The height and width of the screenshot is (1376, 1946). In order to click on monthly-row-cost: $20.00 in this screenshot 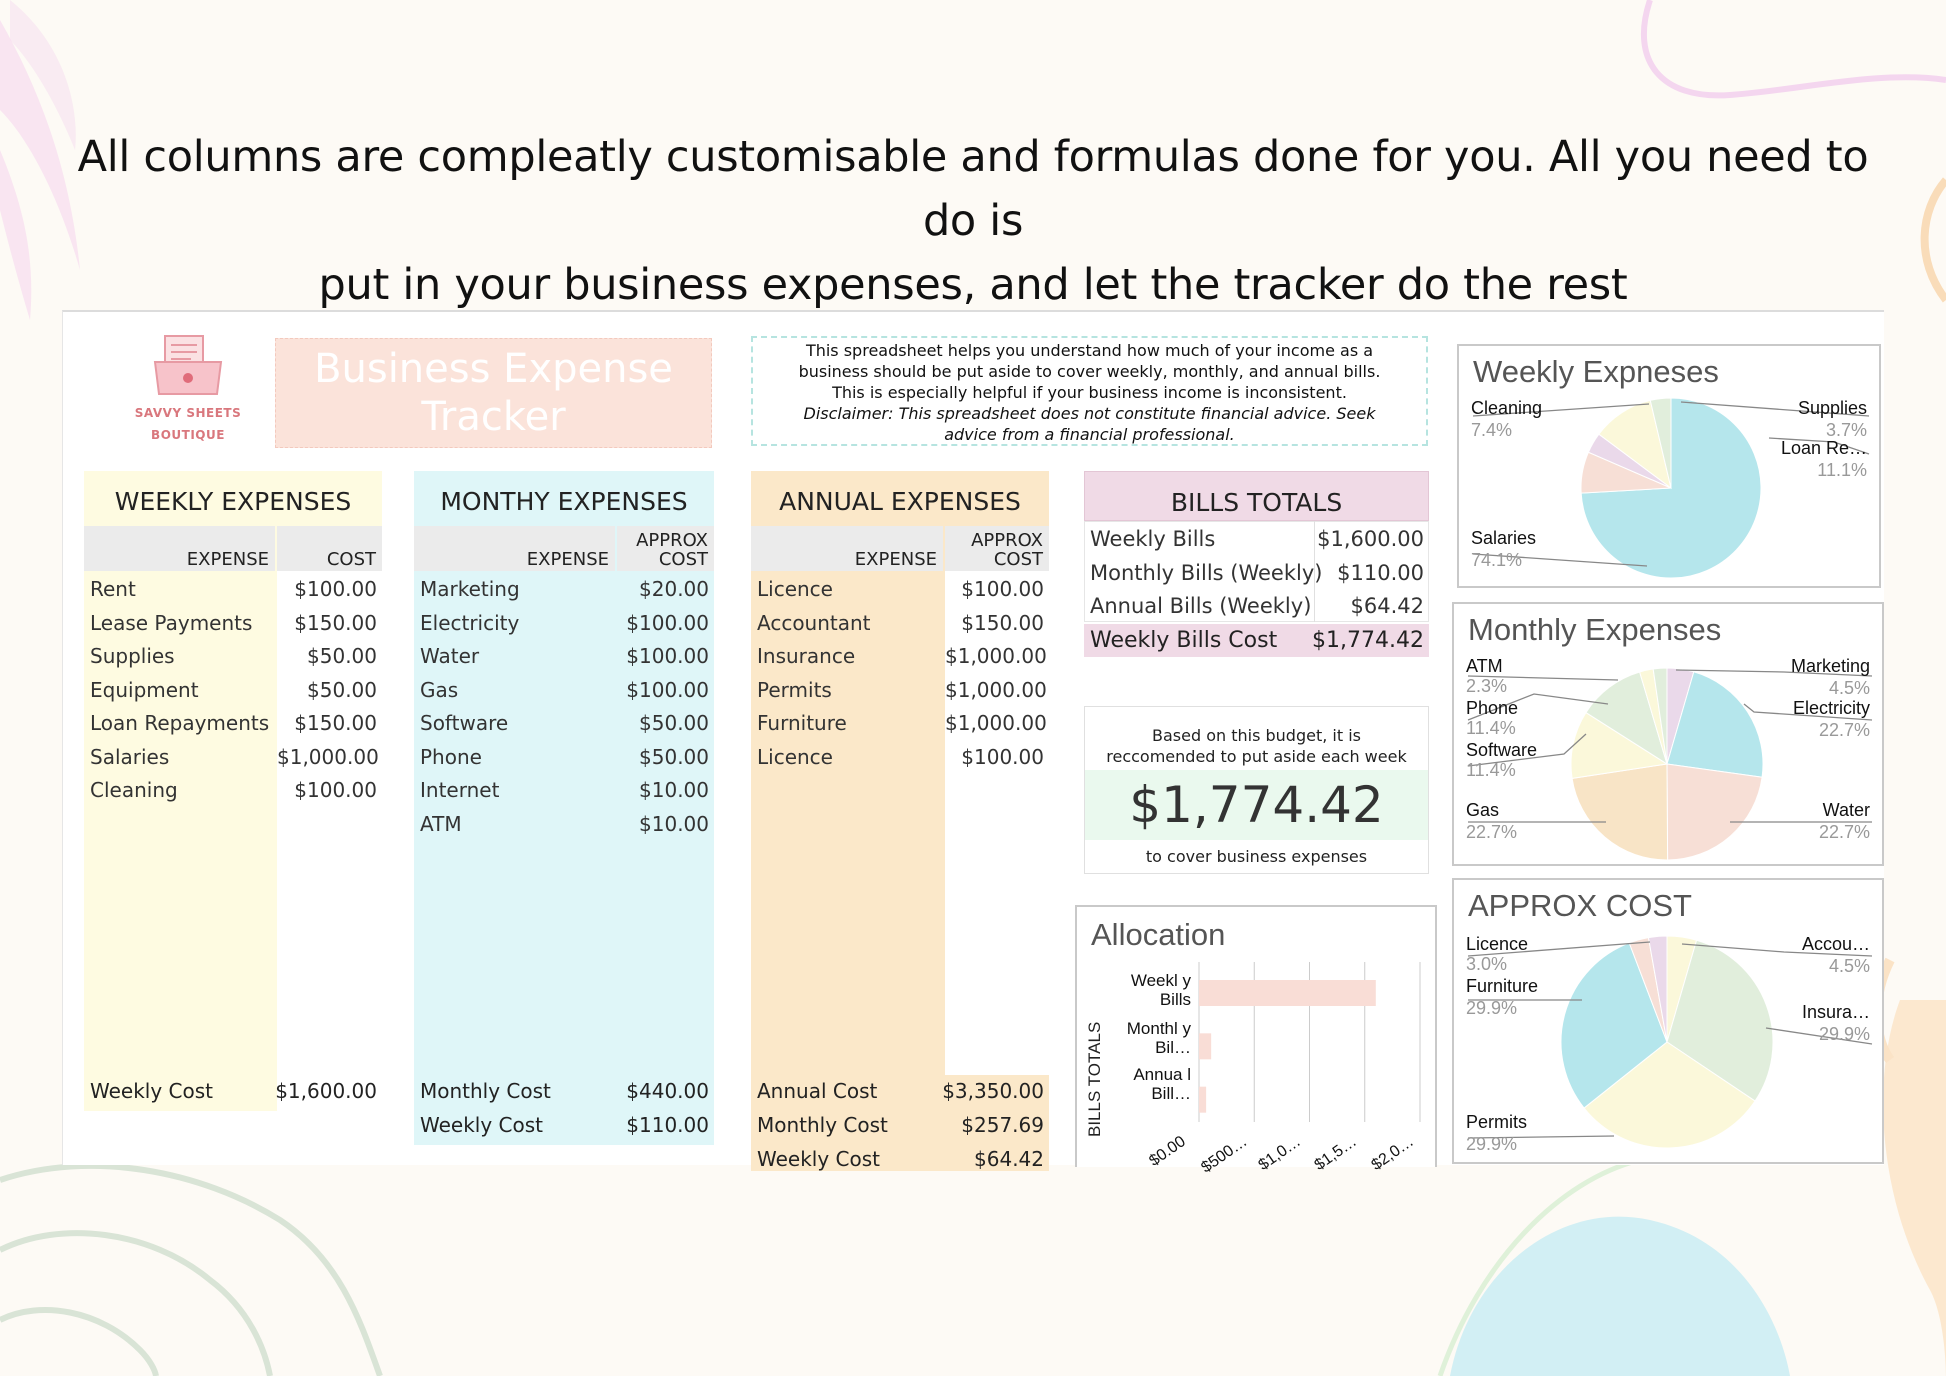, I will do `click(674, 589)`.